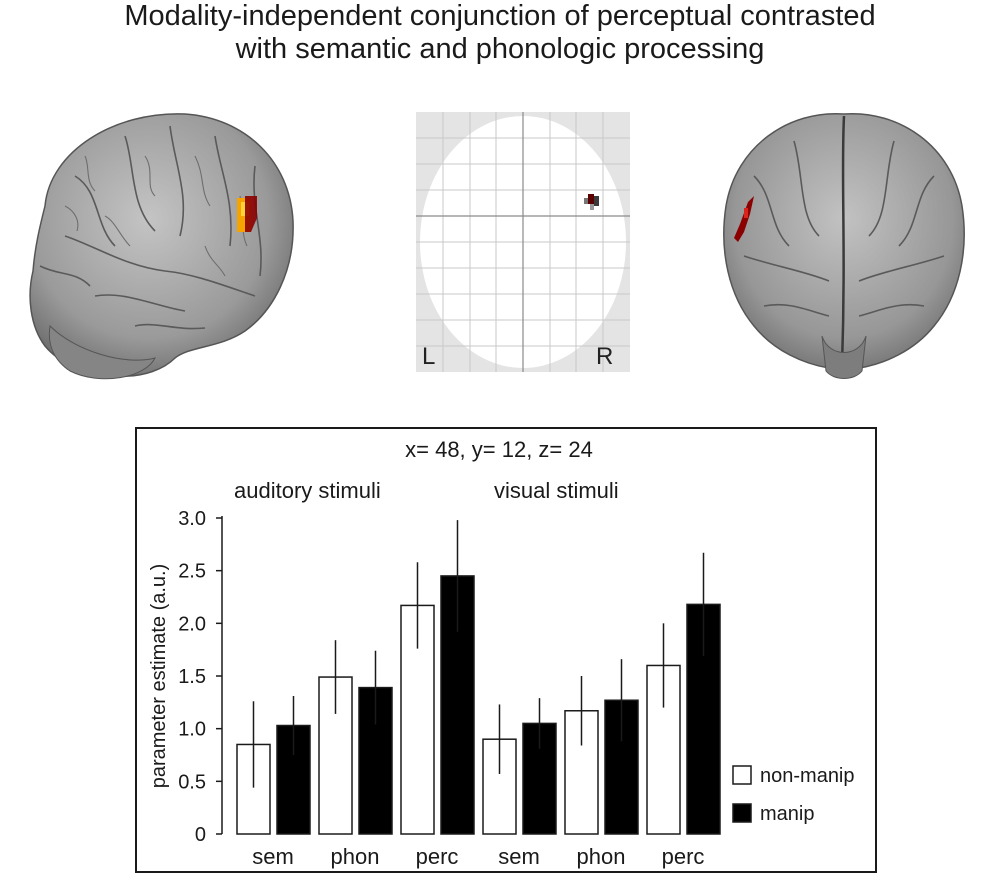 This screenshot has width=1000, height=874. What do you see at coordinates (251, 214) in the screenshot?
I see `activation-blob-dark` at bounding box center [251, 214].